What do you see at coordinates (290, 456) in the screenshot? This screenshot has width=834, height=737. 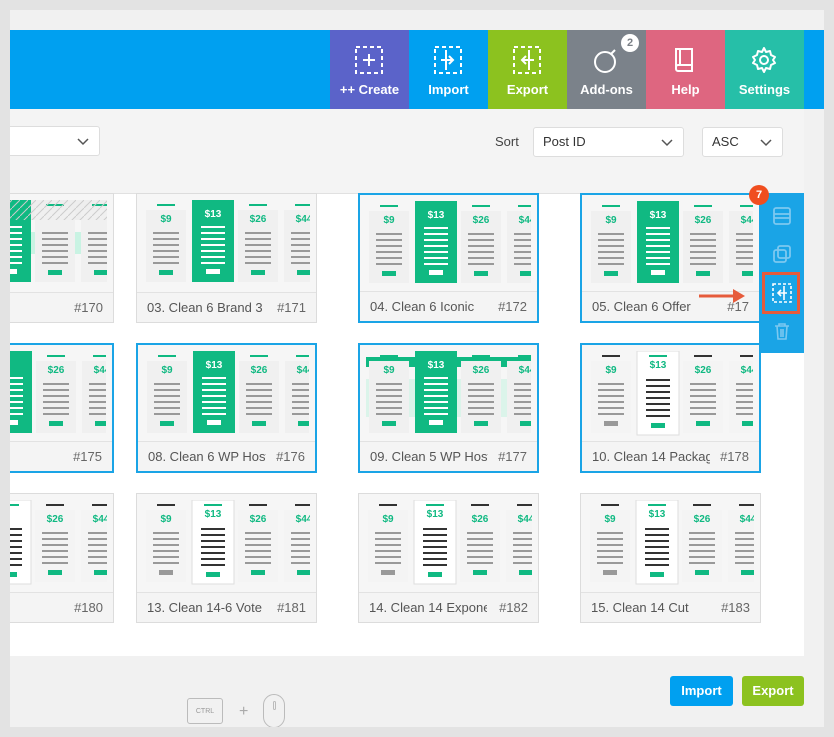 I see `table-id: #176` at bounding box center [290, 456].